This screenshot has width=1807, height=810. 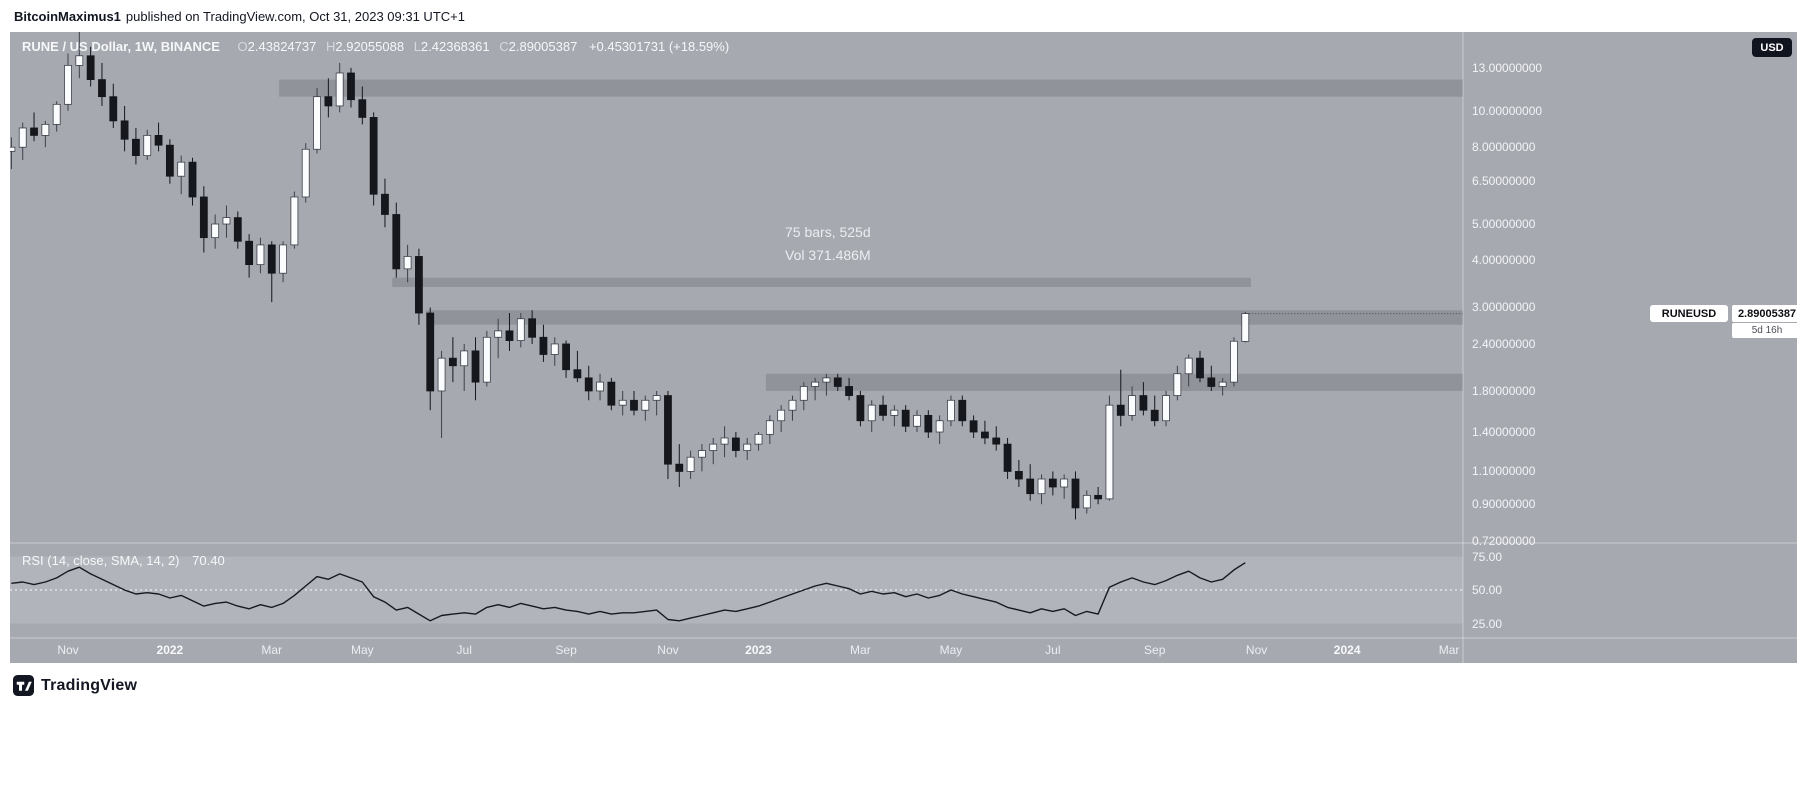 What do you see at coordinates (543, 46) in the screenshot?
I see `close-value: 2.89005387` at bounding box center [543, 46].